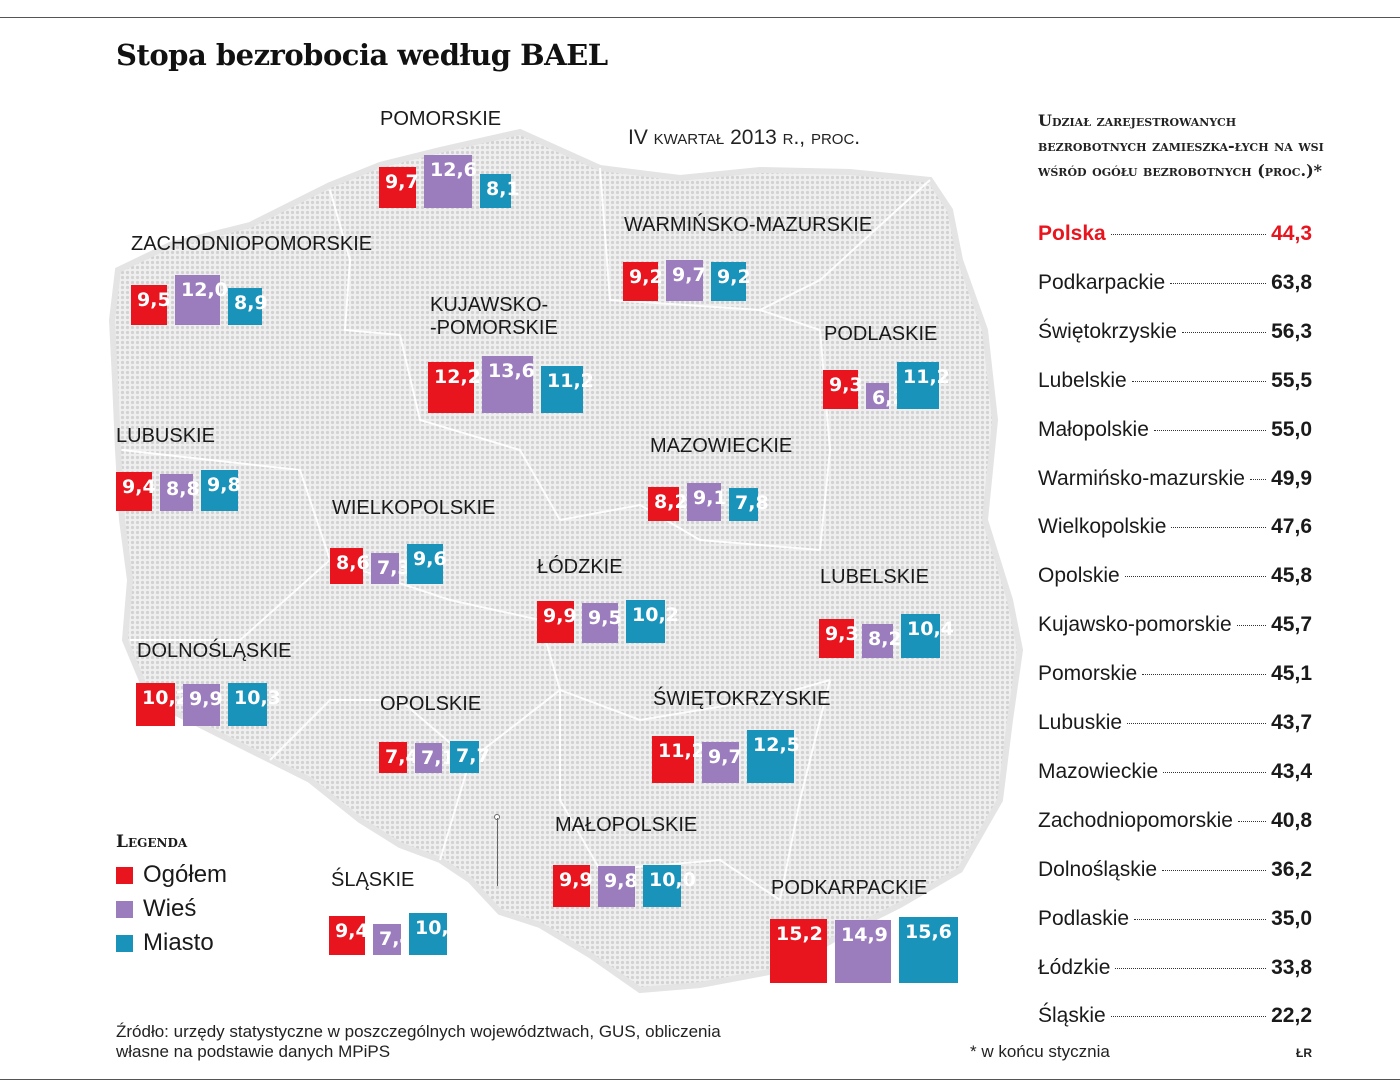  What do you see at coordinates (886, 396) in the screenshot?
I see `bar-podlaskie-wies: 6,2` at bounding box center [886, 396].